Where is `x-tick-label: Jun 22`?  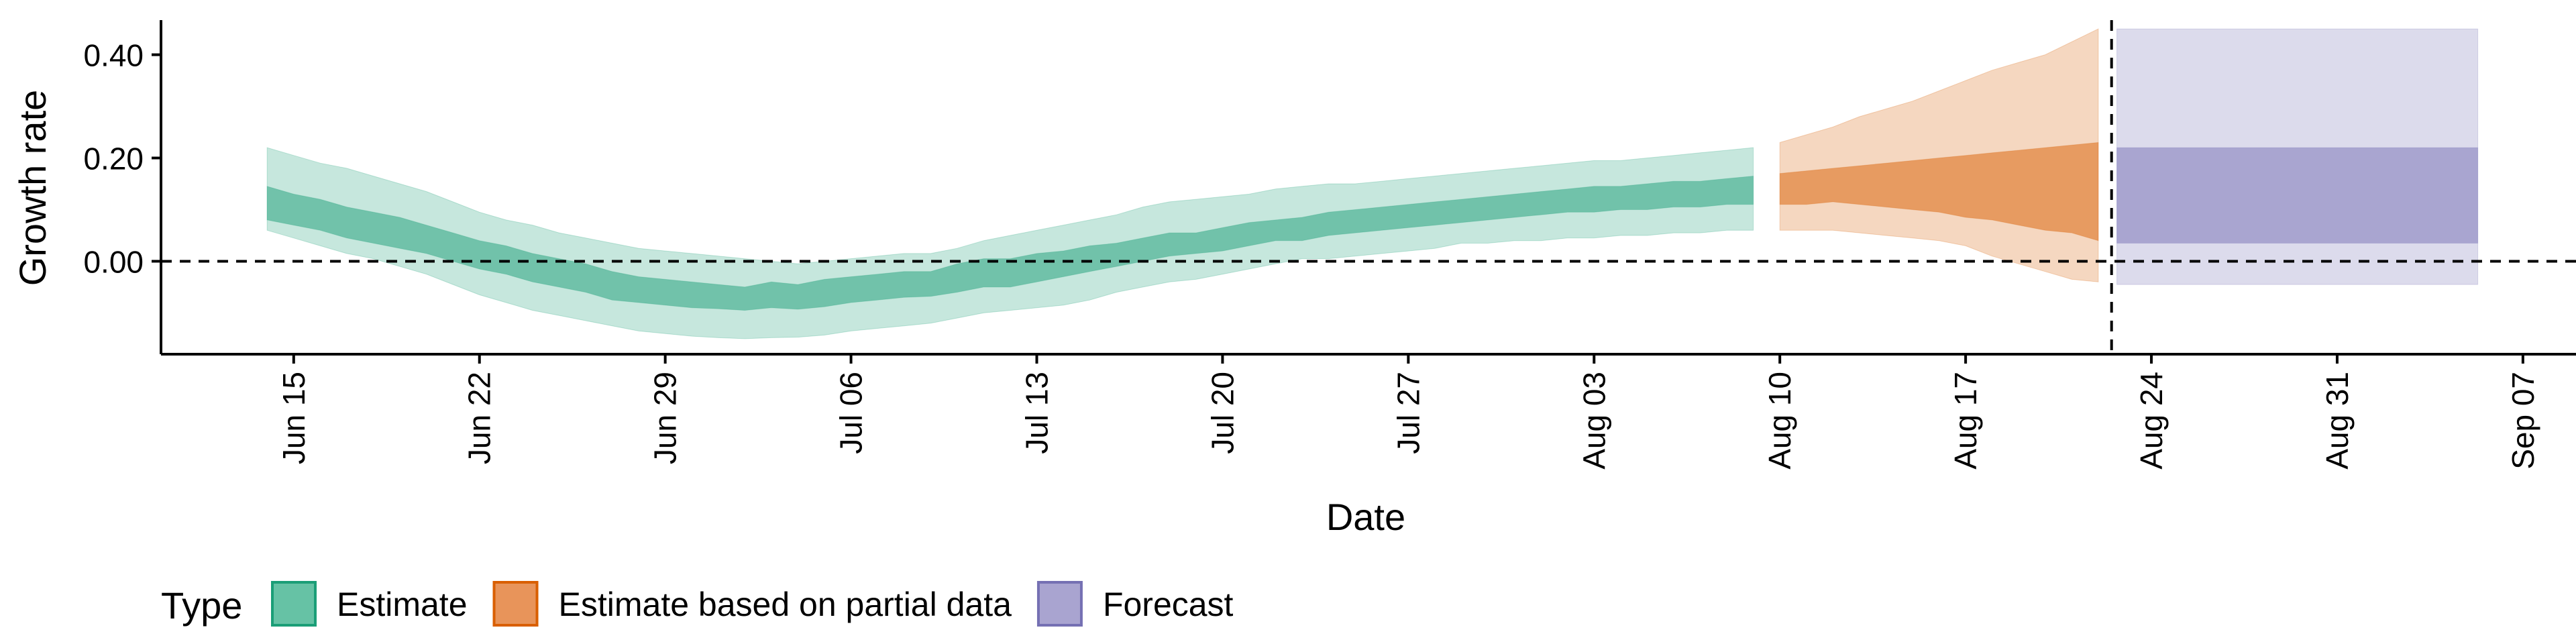
x-tick-label: Jun 22 is located at coordinates (479, 418).